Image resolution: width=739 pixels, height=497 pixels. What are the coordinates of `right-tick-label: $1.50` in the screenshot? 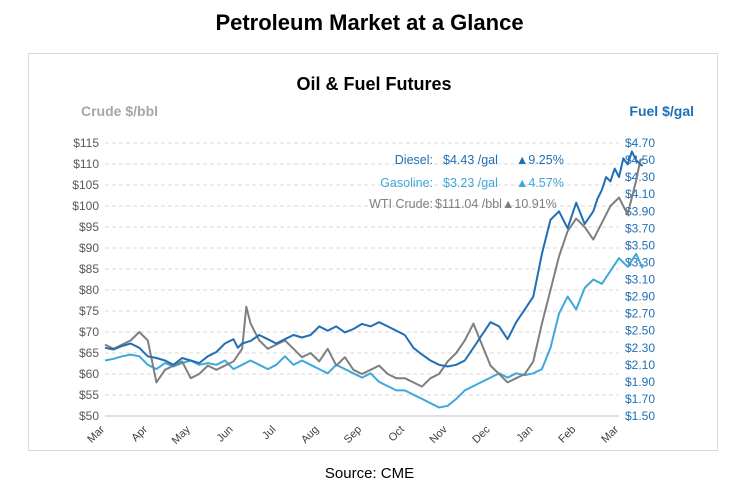 It's located at (640, 416).